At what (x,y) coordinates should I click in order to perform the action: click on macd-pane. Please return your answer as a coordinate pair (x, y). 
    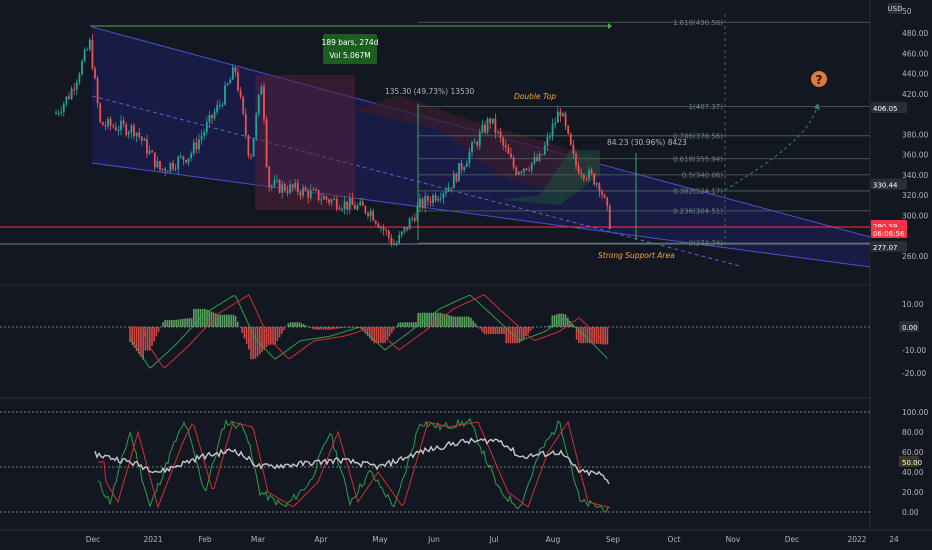
    Looking at the image, I should click on (435, 331).